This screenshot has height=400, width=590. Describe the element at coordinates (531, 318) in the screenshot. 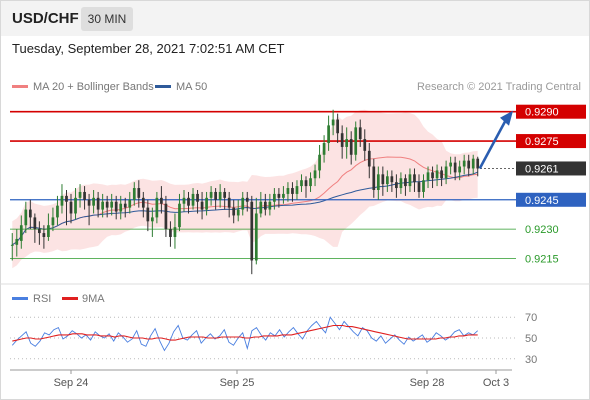

I see `rsi-tick-label: 70` at that location.